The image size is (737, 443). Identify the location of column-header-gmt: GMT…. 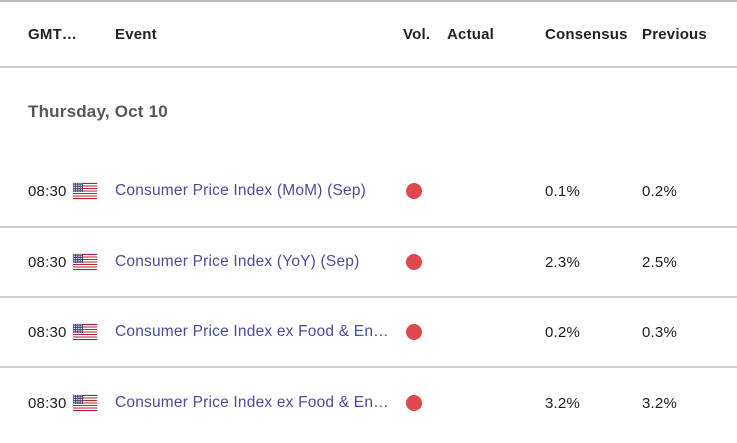
(53, 34).